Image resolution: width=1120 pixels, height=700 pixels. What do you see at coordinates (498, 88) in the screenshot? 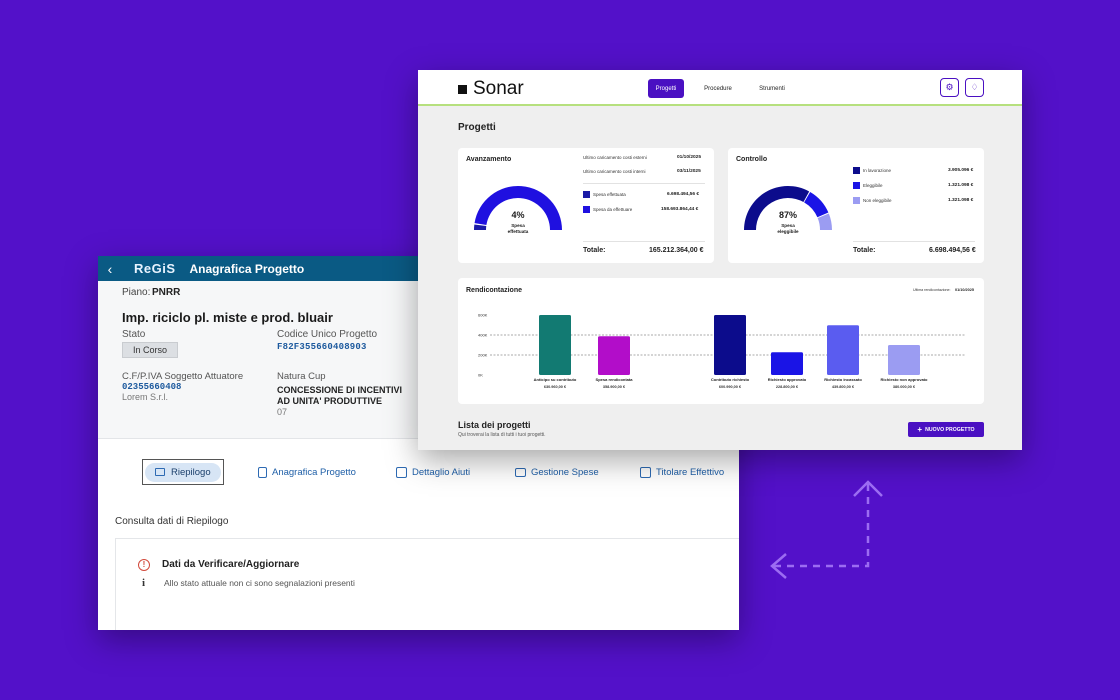
I see `logo-text: Sonar` at bounding box center [498, 88].